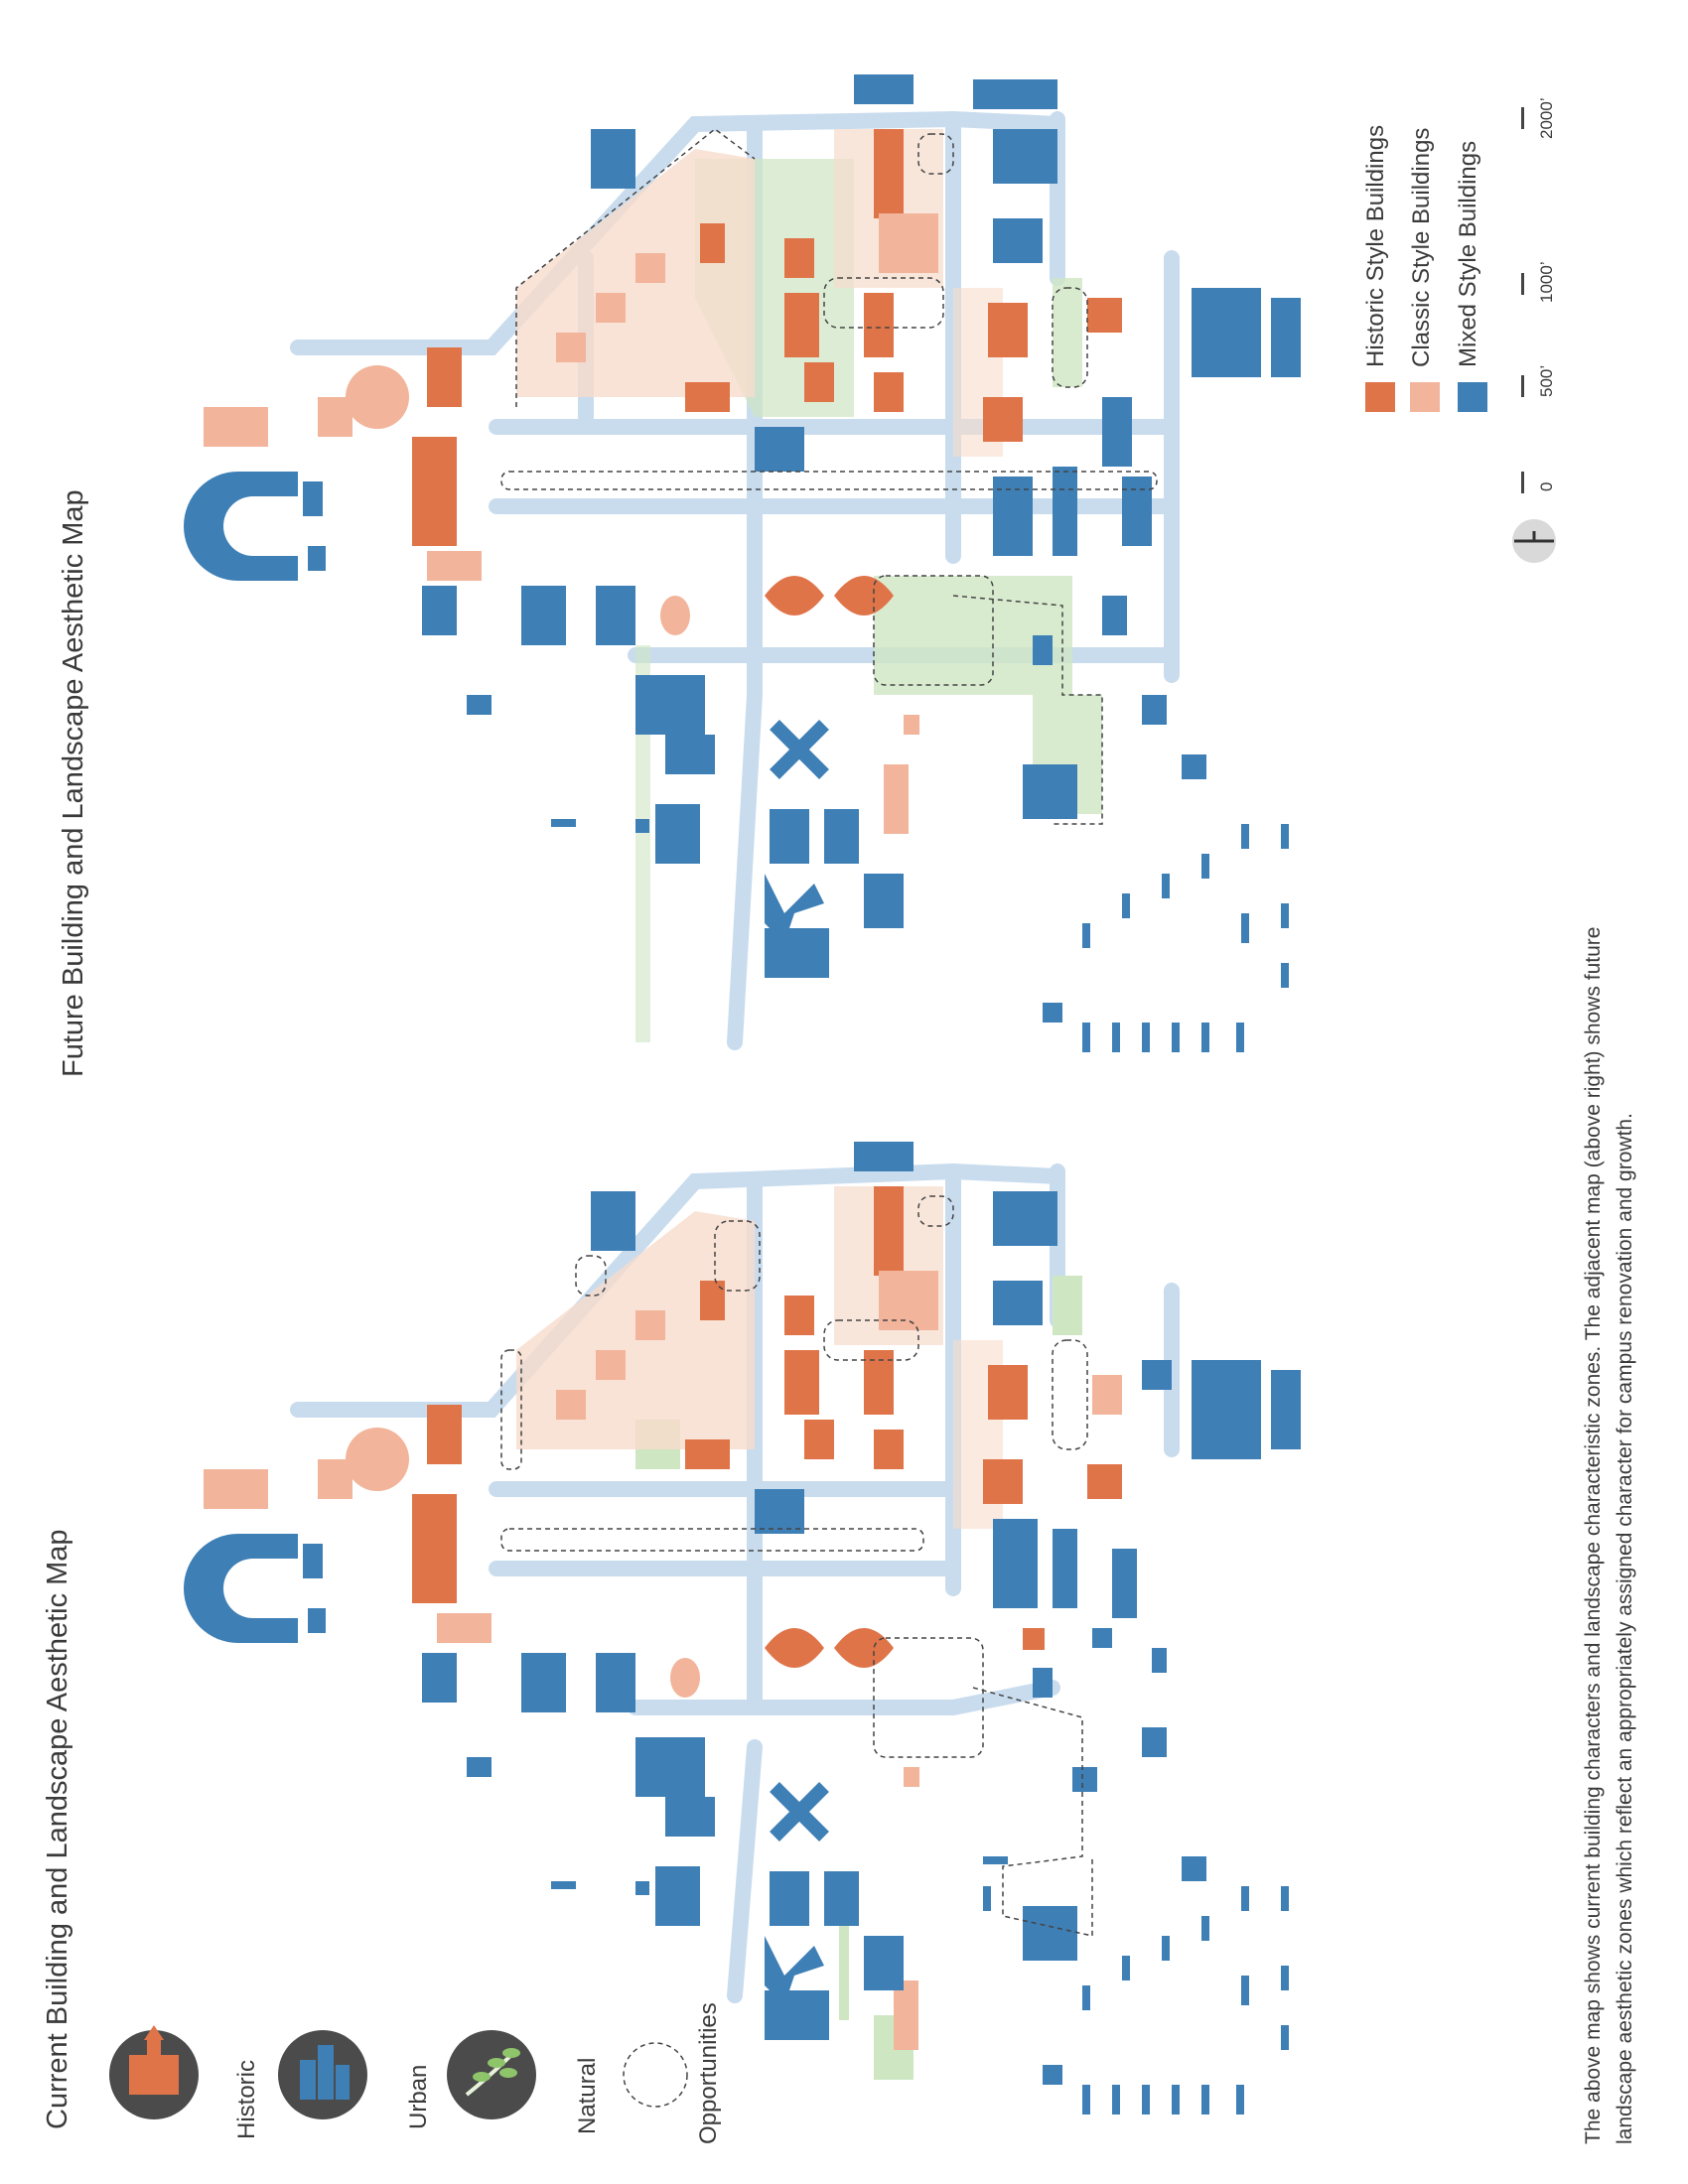 This screenshot has width=1688, height=2184. What do you see at coordinates (418, 2096) in the screenshot?
I see `urban-label: Urban` at bounding box center [418, 2096].